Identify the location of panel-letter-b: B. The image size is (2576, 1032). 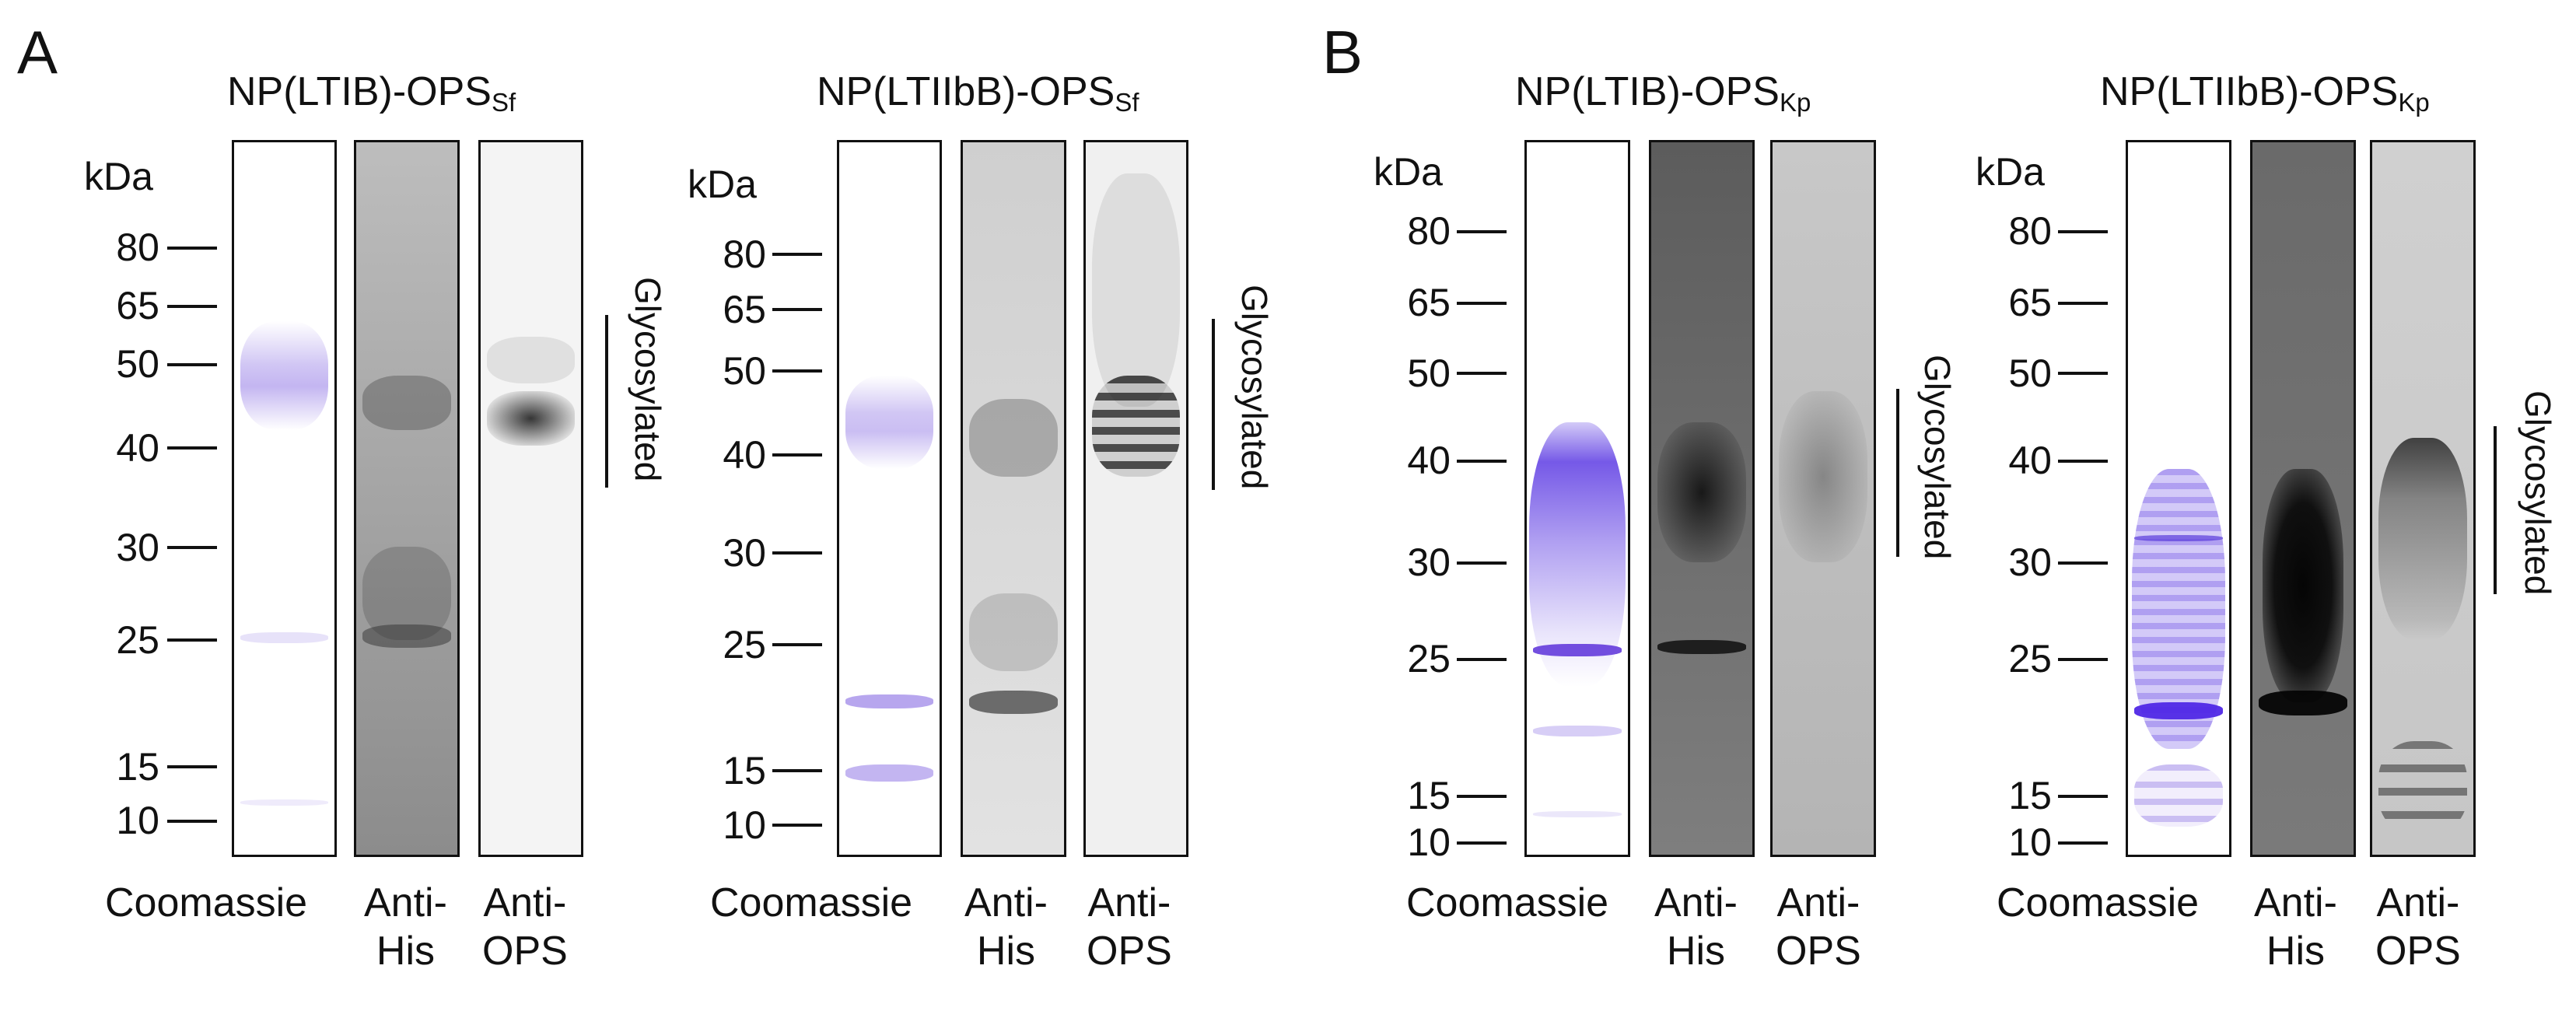
(1342, 52).